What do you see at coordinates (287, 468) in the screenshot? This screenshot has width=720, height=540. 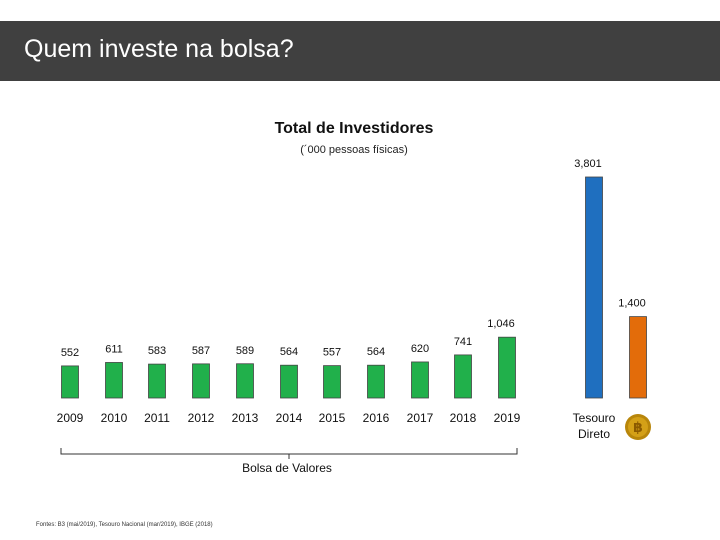 I see `bracket-label: Bolsa de Valores` at bounding box center [287, 468].